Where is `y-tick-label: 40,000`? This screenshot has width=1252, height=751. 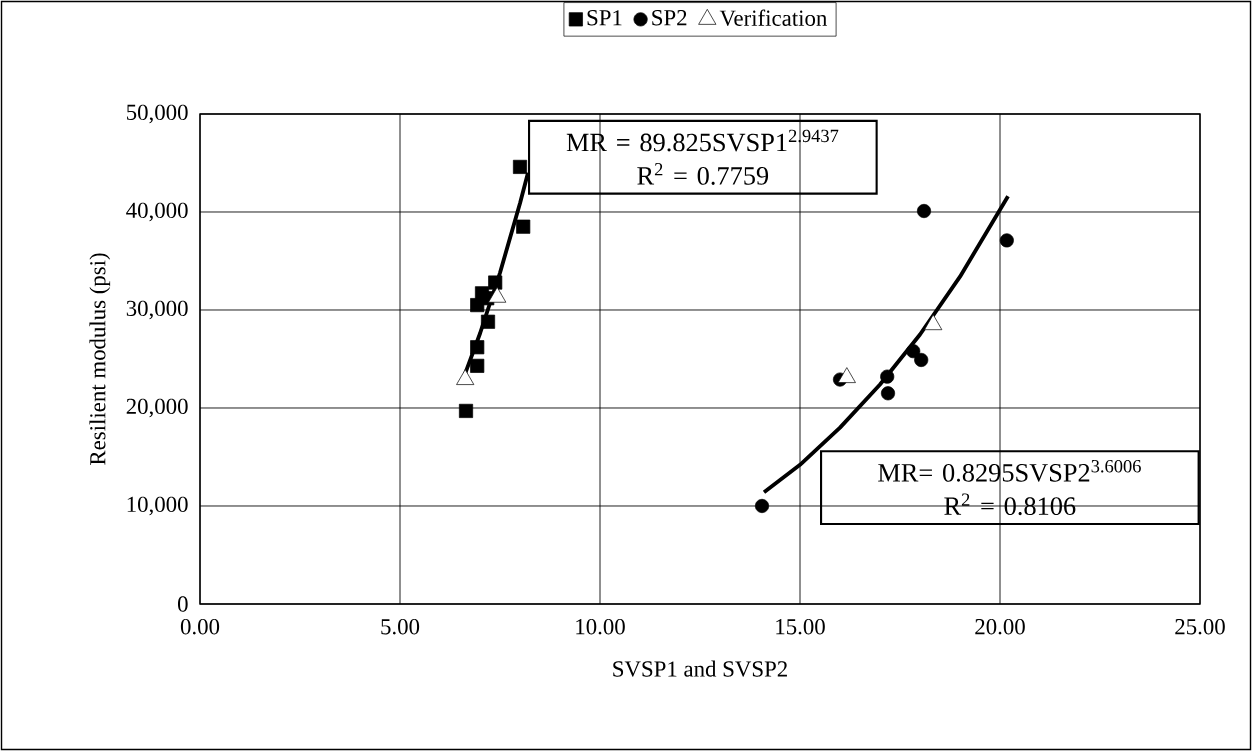
y-tick-label: 40,000 is located at coordinates (157, 212).